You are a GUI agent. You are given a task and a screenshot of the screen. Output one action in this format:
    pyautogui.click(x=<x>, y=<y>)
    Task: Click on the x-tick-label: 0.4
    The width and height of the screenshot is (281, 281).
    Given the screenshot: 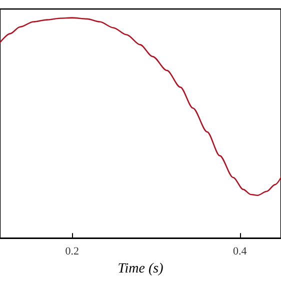 What is the action you would take?
    pyautogui.click(x=240, y=252)
    